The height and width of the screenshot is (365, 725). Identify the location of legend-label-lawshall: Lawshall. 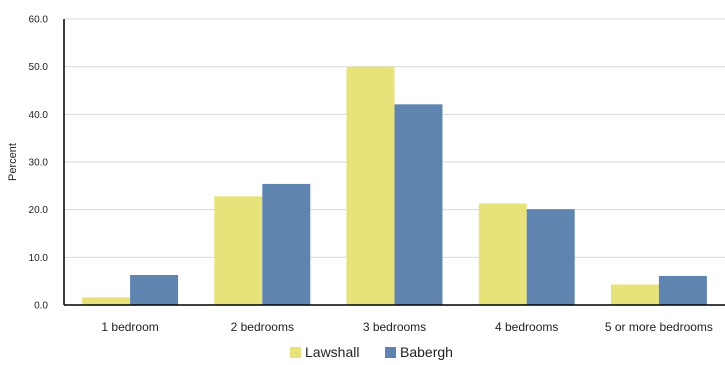
(332, 352).